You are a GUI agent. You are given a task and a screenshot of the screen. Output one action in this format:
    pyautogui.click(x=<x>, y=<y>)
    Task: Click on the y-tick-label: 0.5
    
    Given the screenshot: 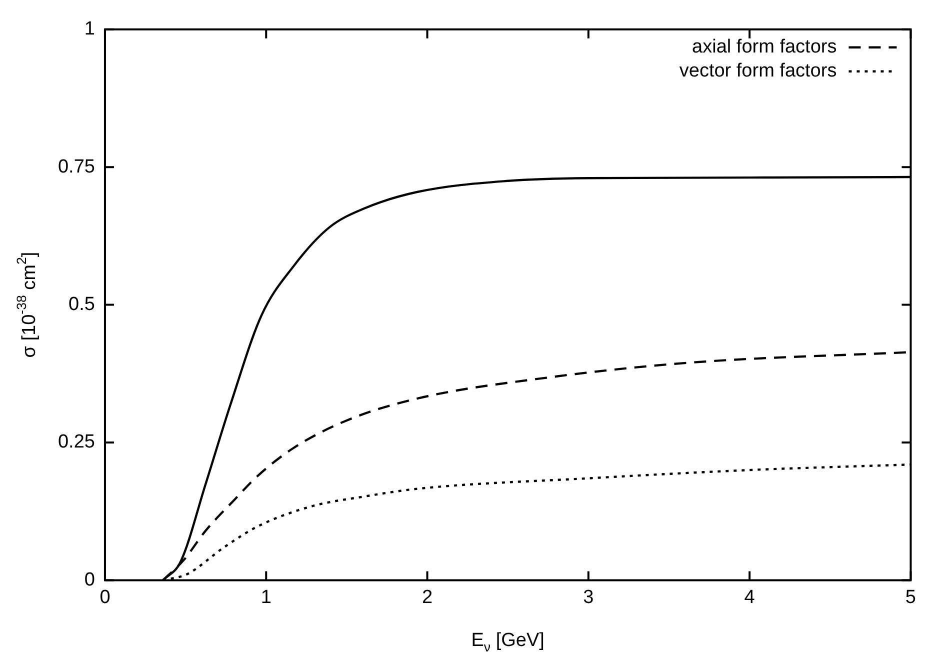 What is the action you would take?
    pyautogui.click(x=81, y=305)
    